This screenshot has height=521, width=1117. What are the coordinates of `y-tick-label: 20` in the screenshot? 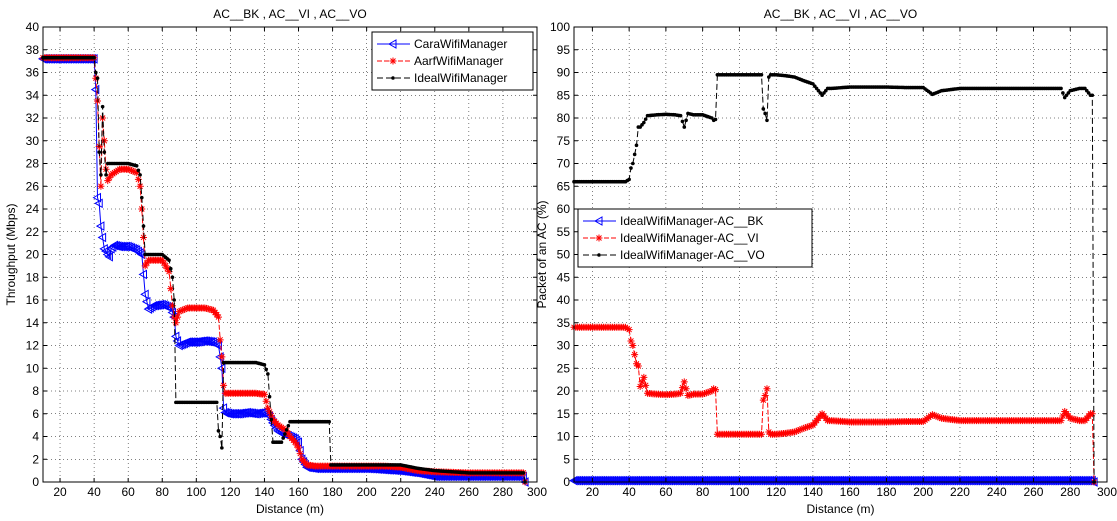 It's located at (564, 391).